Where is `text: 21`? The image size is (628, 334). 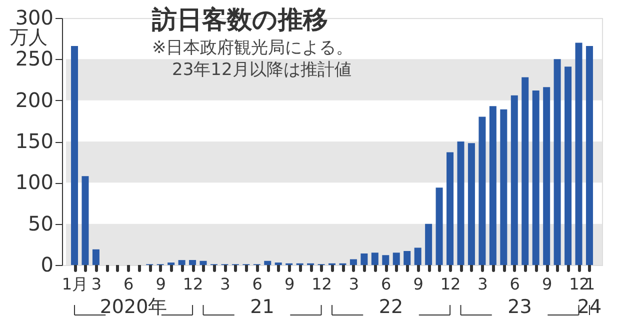
text: 21 is located at coordinates (262, 307).